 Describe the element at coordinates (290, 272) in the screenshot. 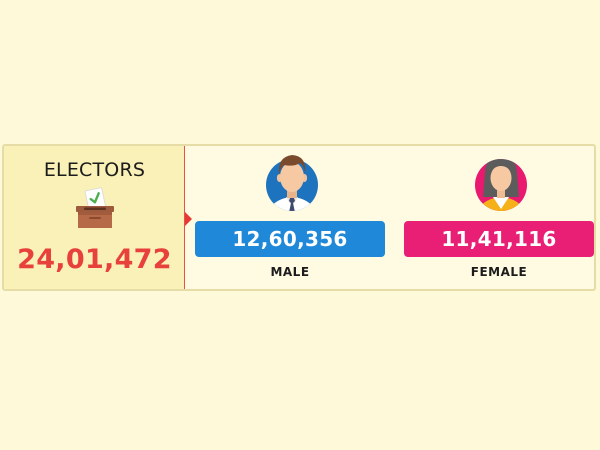

I see `male-label: MALE` at that location.